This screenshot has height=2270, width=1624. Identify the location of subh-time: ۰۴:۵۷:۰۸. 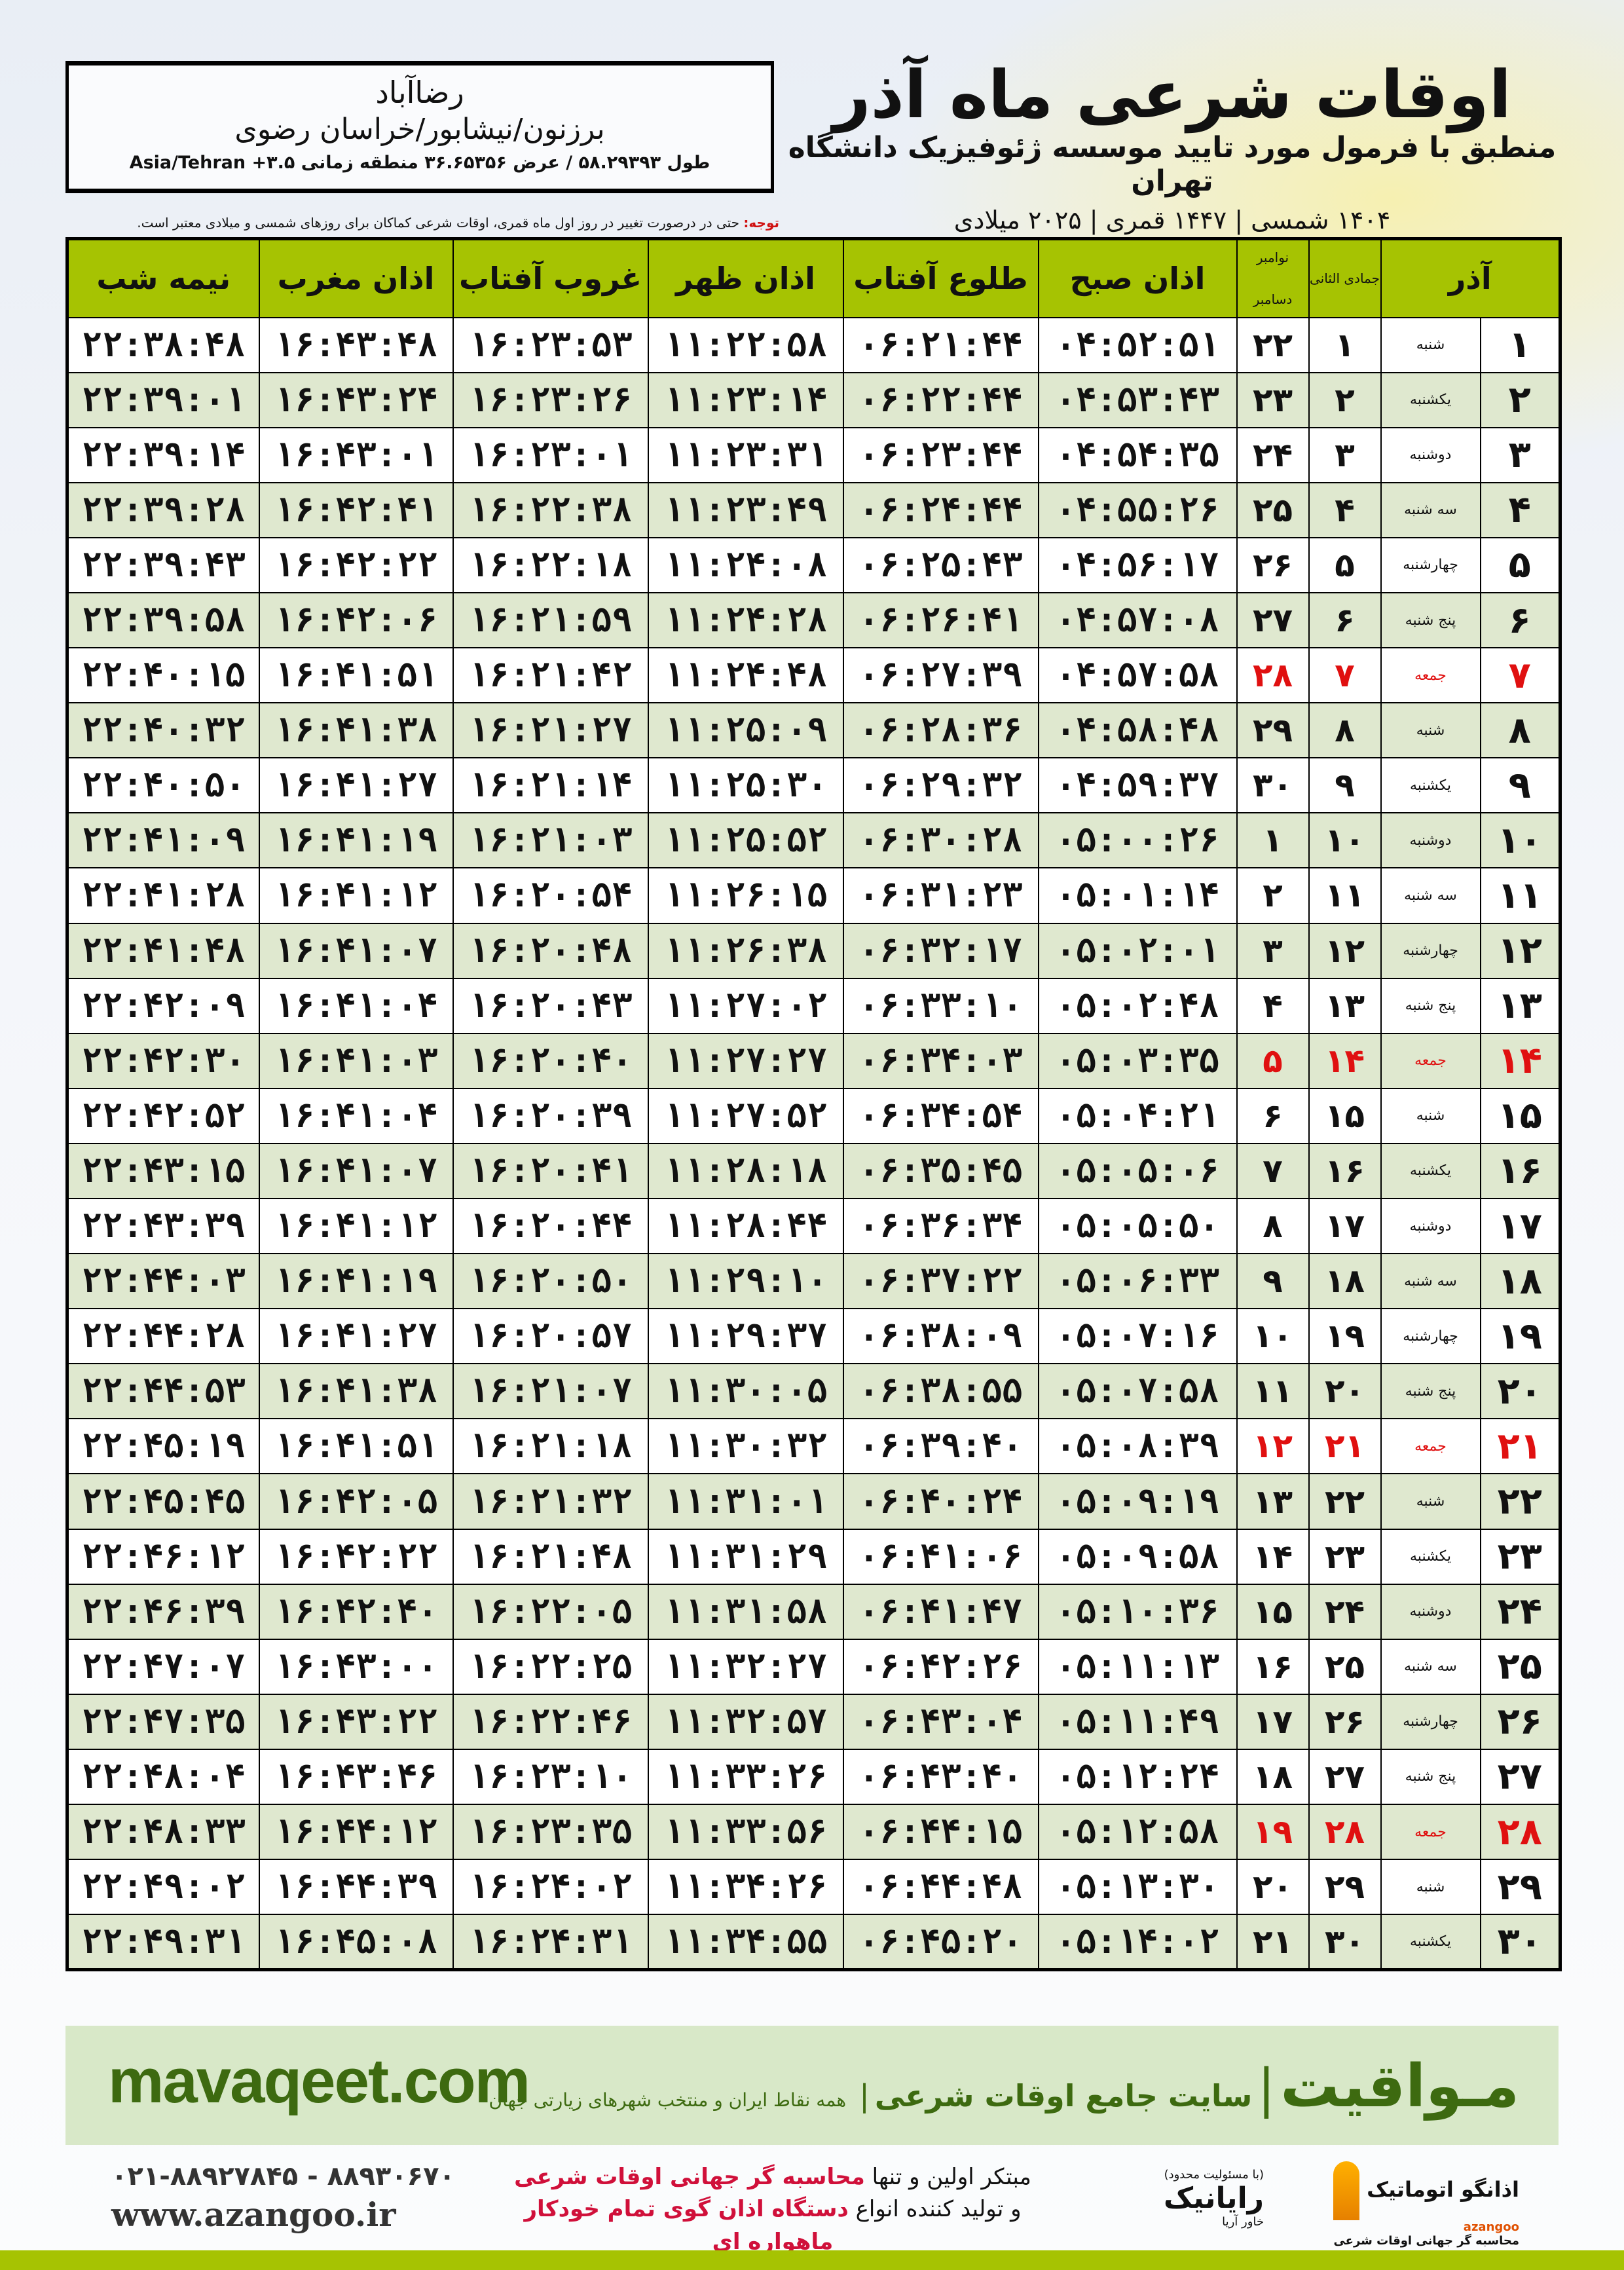
(1137, 620).